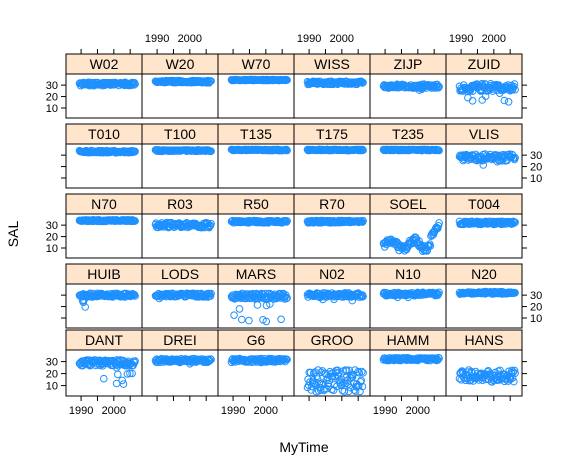 The image size is (572, 466). Describe the element at coordinates (332, 204) in the screenshot. I see `panel-strip-label: R70` at that location.